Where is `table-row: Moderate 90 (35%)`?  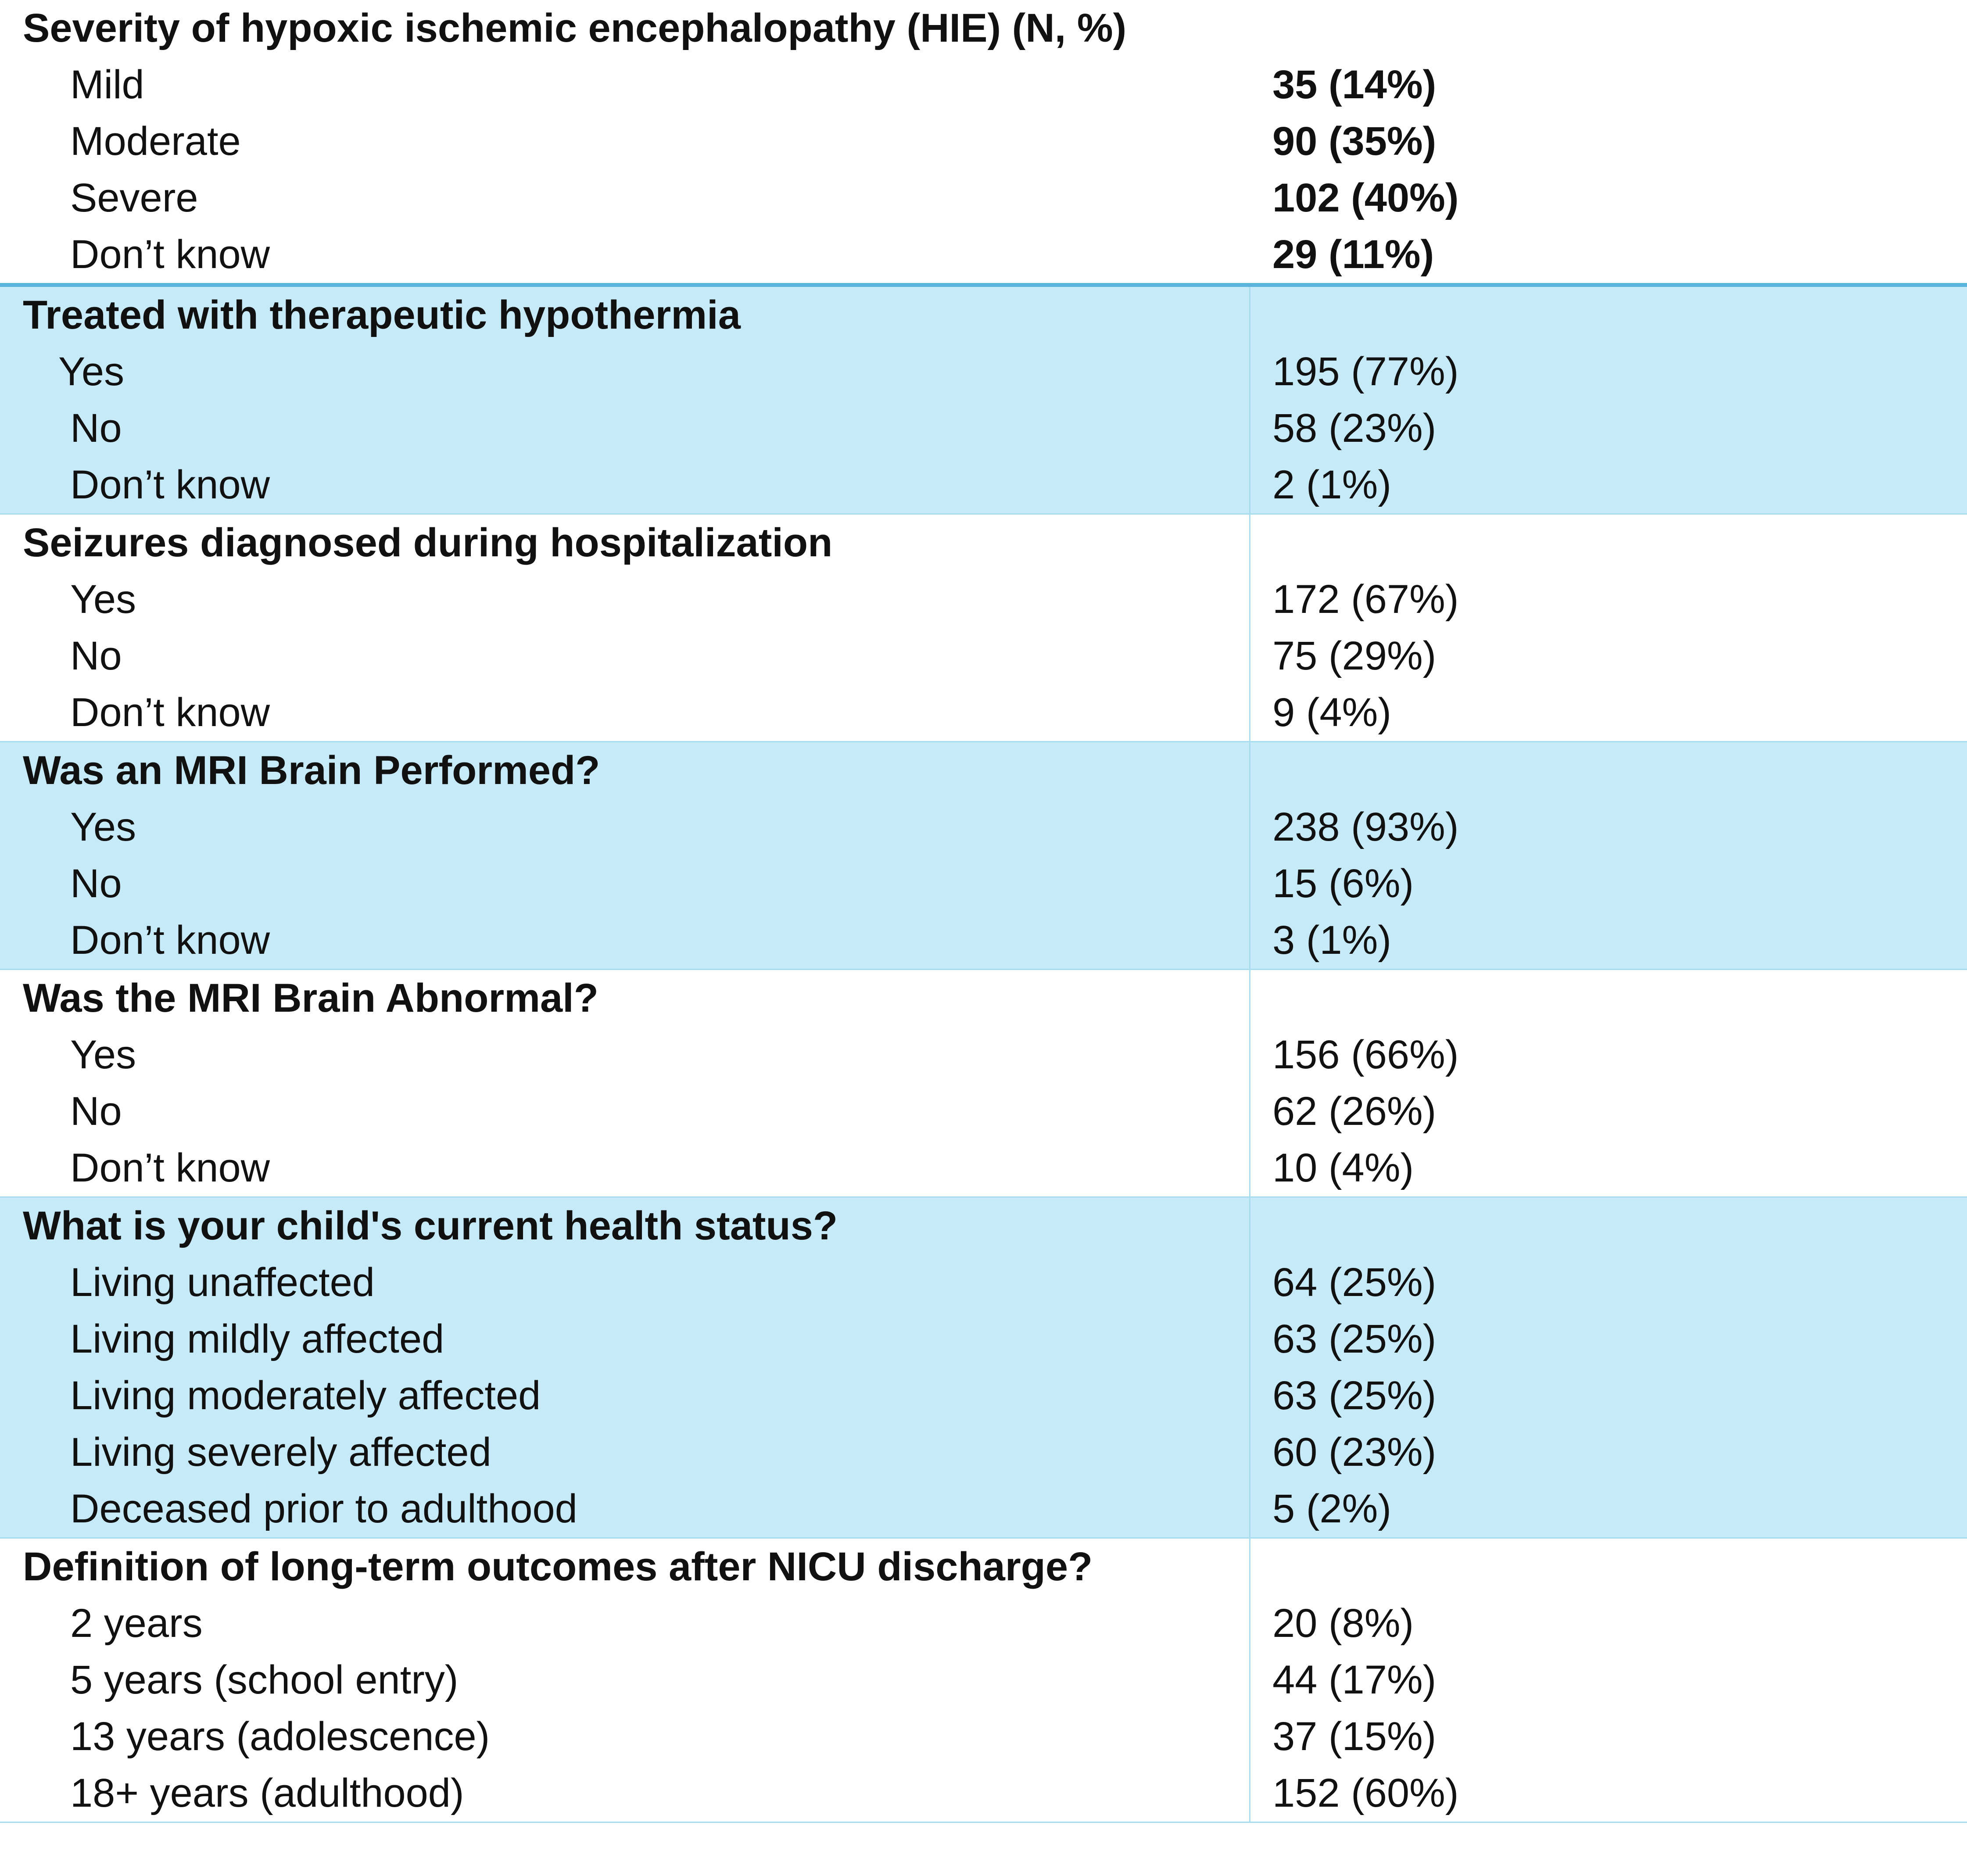
table-row: Moderate 90 (35%) is located at coordinates (983, 141).